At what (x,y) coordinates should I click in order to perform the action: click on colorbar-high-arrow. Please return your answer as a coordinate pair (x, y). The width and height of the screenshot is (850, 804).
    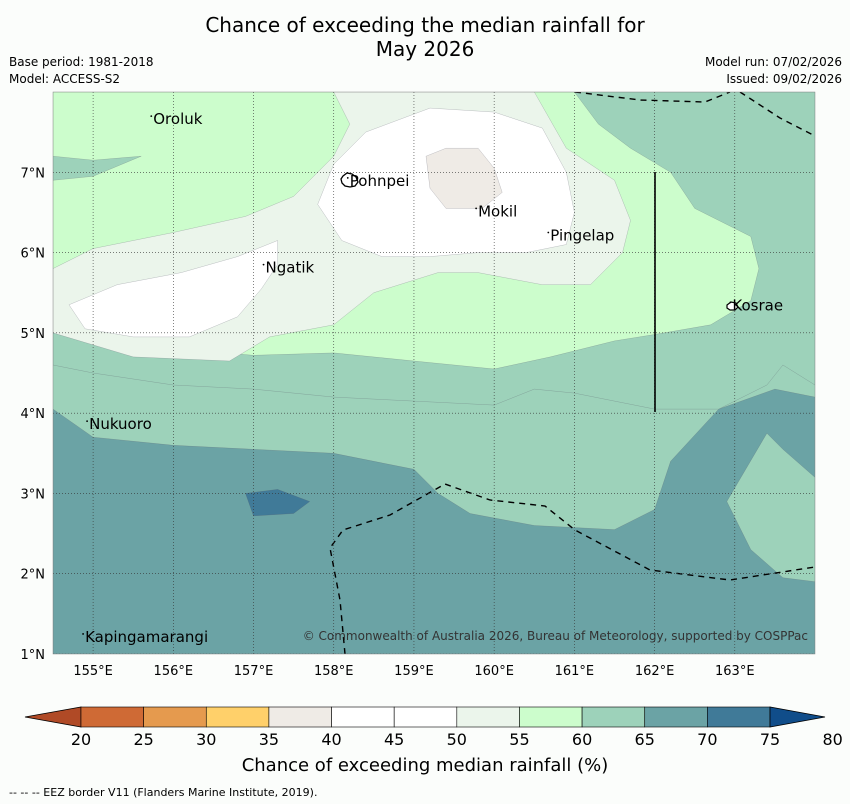
    Looking at the image, I should click on (797, 717).